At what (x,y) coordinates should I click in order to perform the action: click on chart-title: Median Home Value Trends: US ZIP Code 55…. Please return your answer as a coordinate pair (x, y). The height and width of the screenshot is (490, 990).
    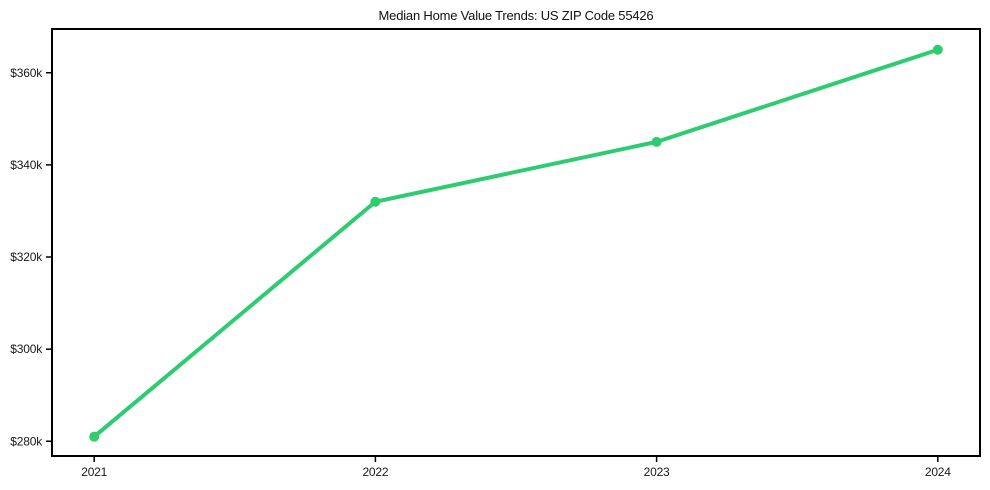
    Looking at the image, I should click on (516, 15).